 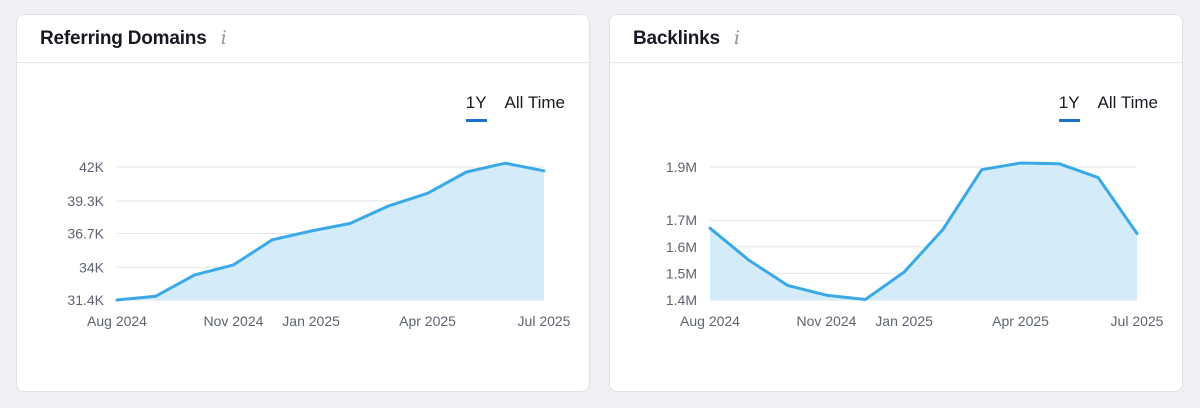 I want to click on card-title: Referring Domains, so click(x=123, y=38).